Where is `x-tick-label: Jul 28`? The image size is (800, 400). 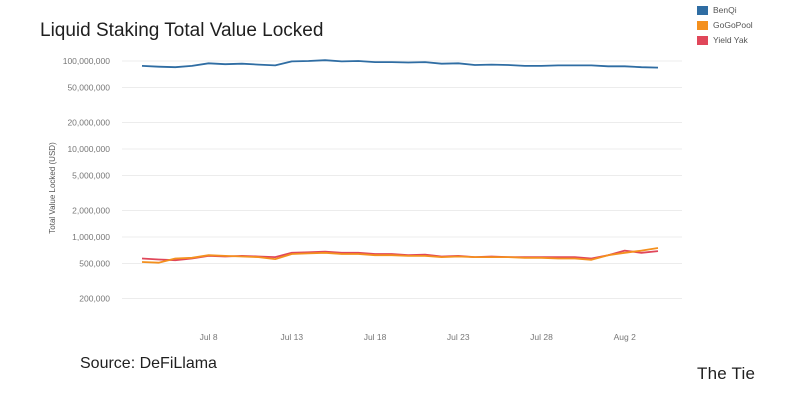 x-tick-label: Jul 28 is located at coordinates (541, 337).